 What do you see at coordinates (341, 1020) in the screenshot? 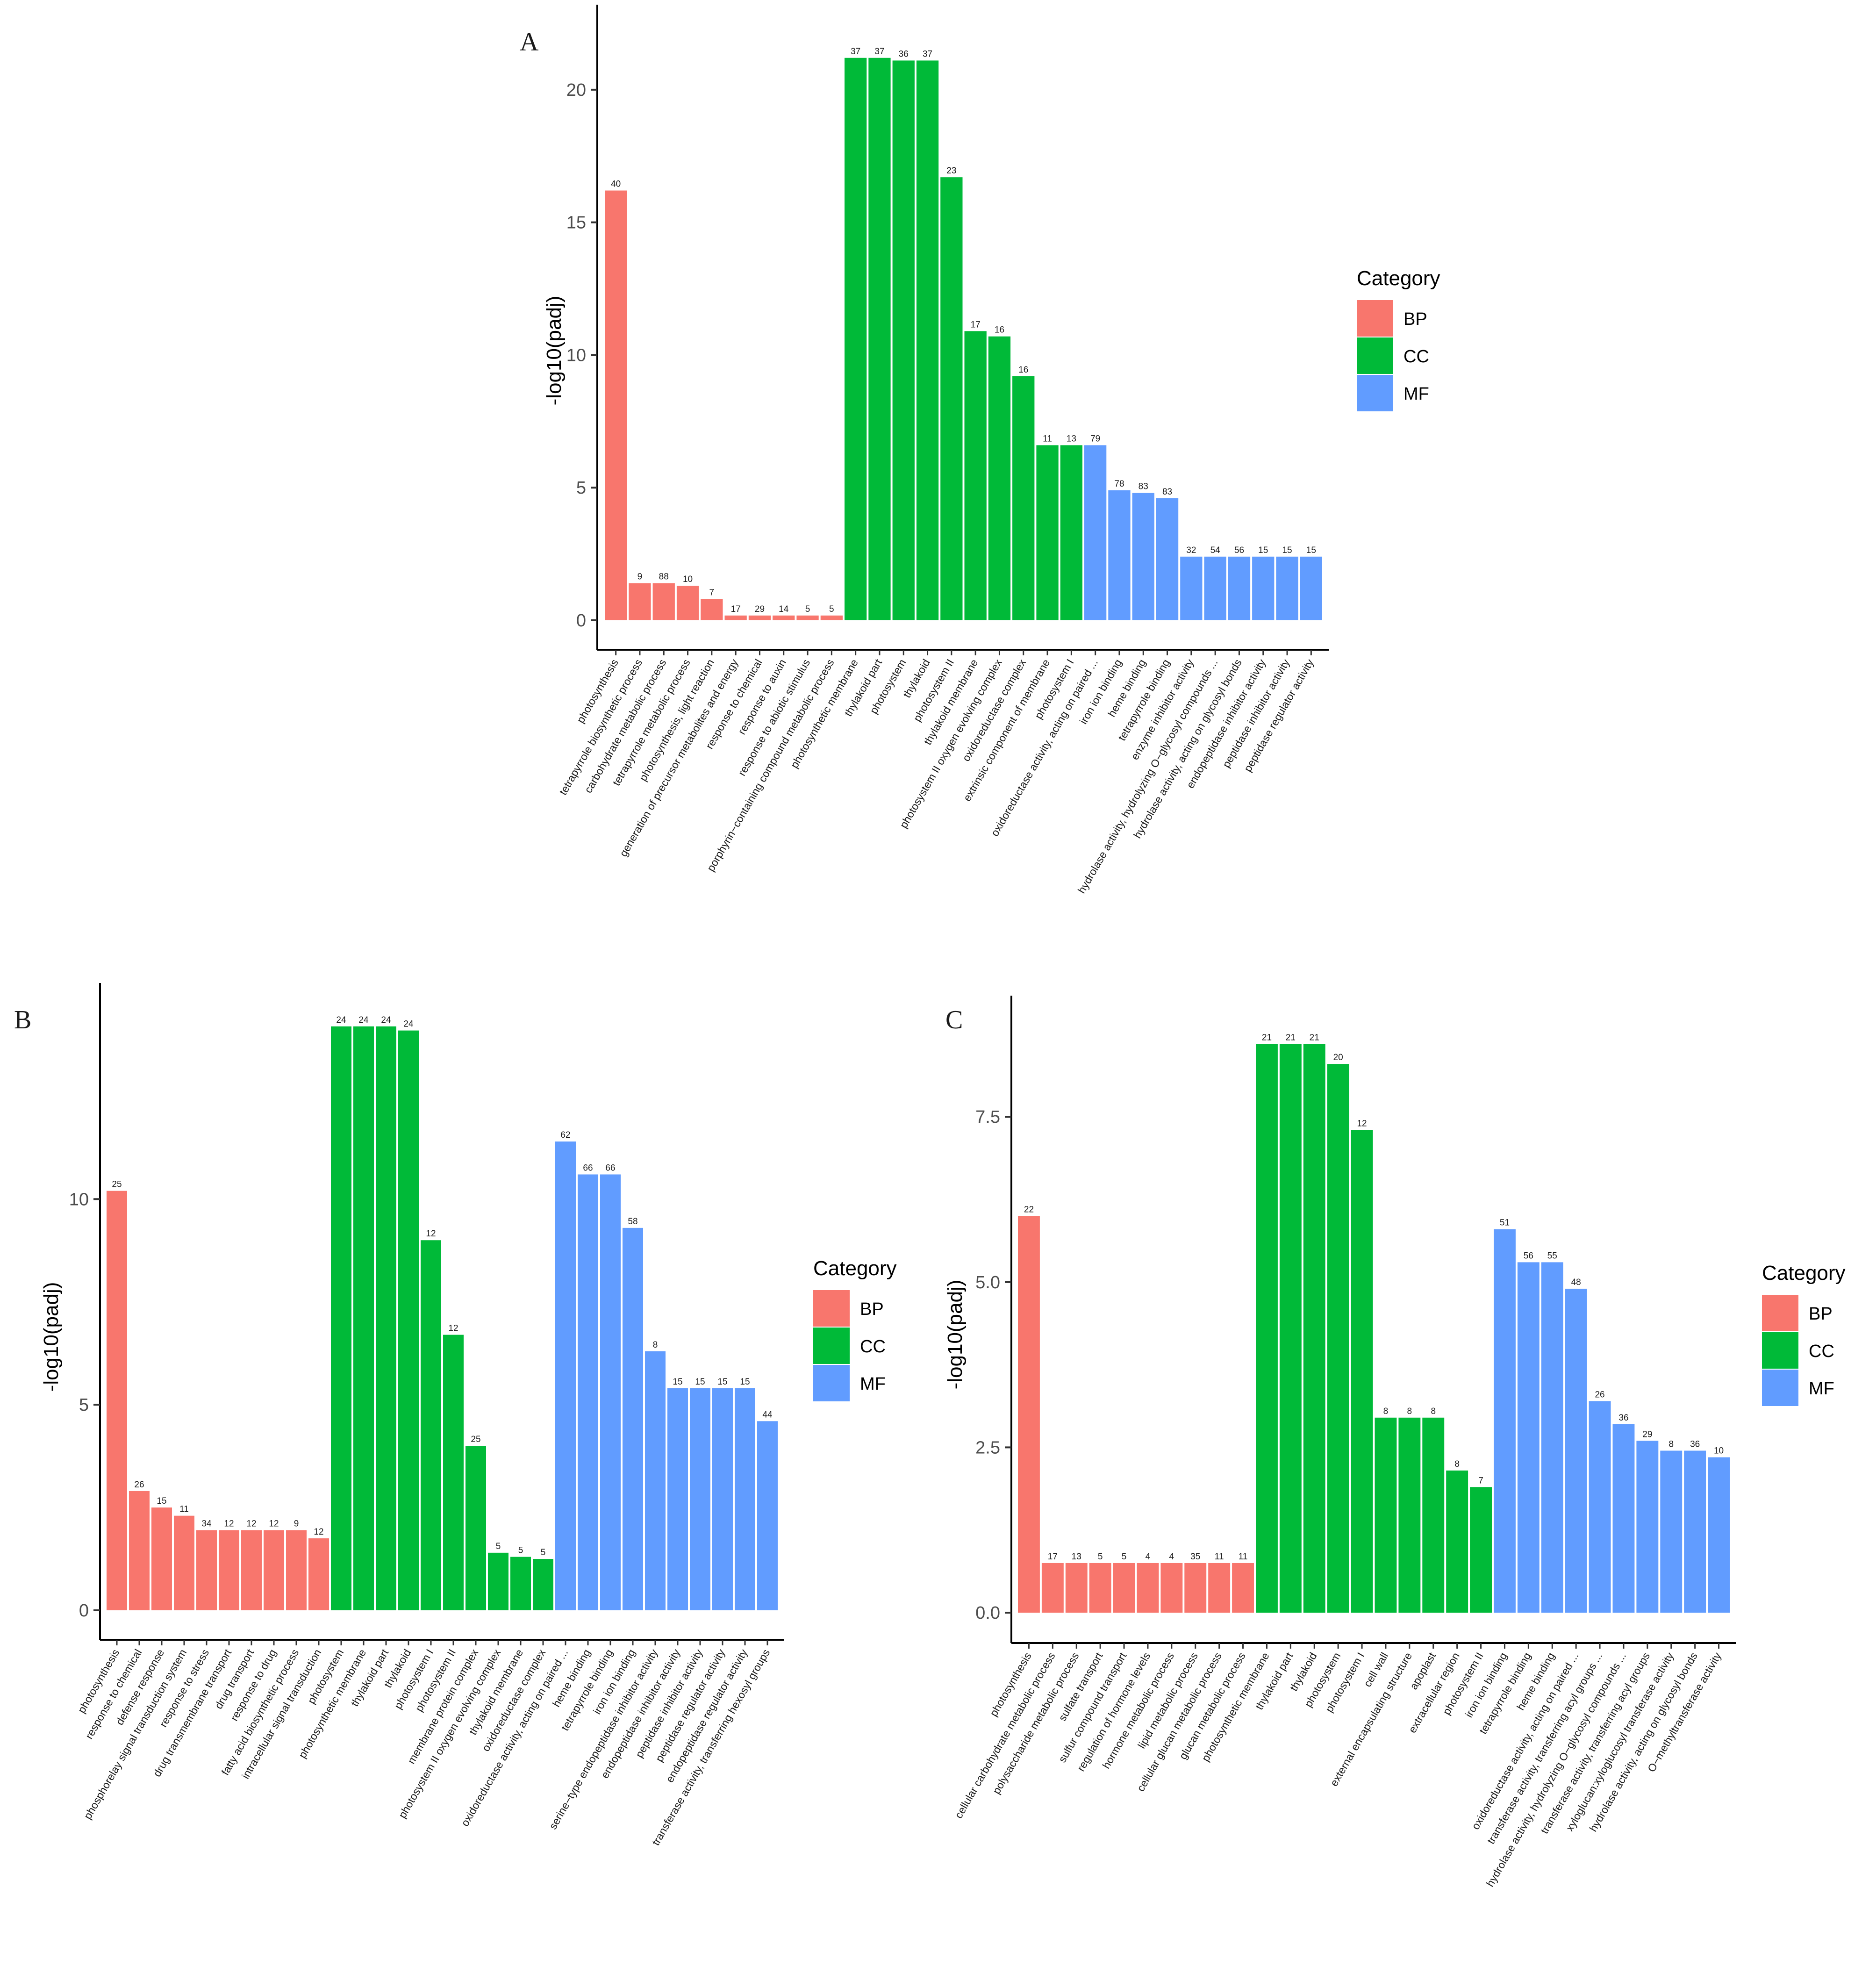
I see `bar-value-label: 24` at bounding box center [341, 1020].